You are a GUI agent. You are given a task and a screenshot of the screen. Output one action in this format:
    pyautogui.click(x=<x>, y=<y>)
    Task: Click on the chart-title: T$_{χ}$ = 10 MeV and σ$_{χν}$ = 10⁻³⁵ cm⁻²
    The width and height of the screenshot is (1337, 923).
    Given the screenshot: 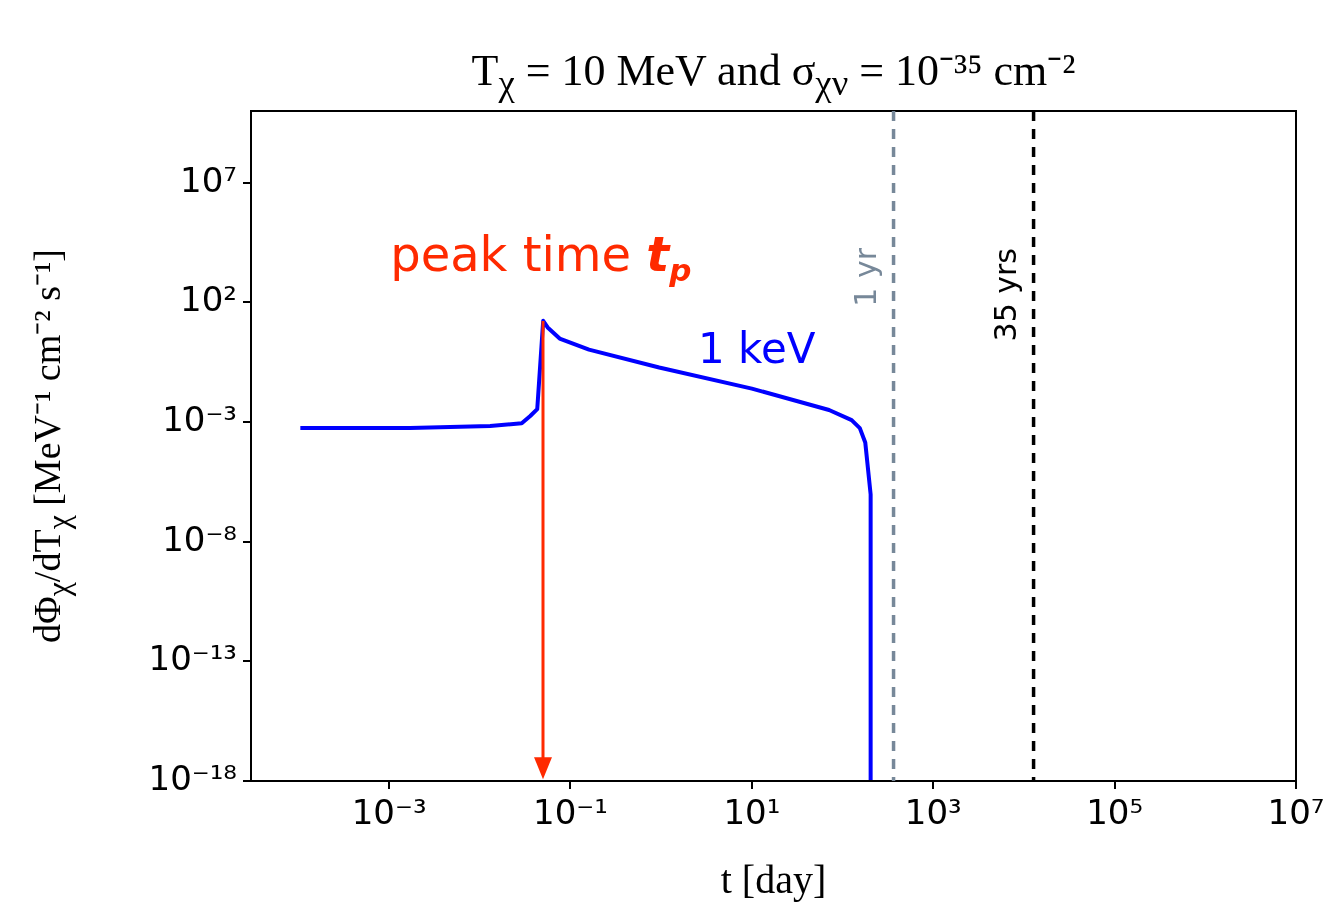 What is the action you would take?
    pyautogui.click(x=773, y=74)
    